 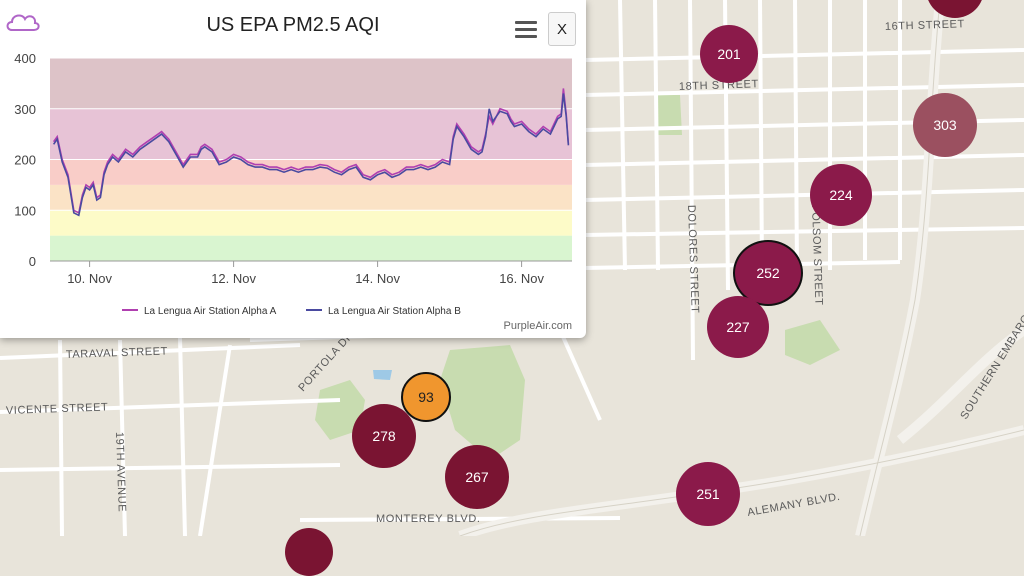 What do you see at coordinates (120, 472) in the screenshot?
I see `street-label: 19TH AVENUE` at bounding box center [120, 472].